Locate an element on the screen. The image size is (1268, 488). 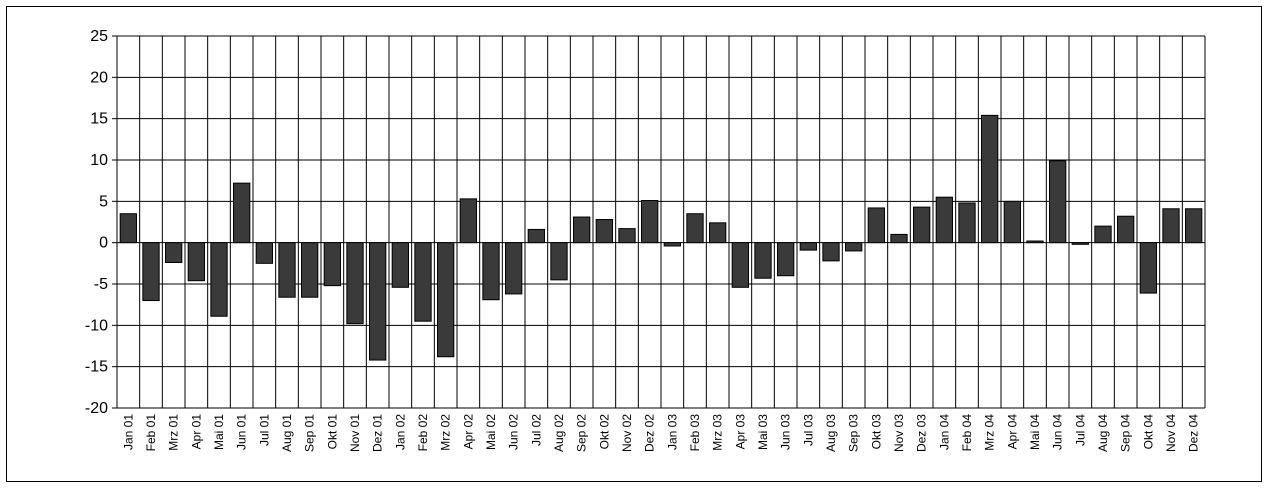
y-tick-label: -5 is located at coordinates (101, 284).